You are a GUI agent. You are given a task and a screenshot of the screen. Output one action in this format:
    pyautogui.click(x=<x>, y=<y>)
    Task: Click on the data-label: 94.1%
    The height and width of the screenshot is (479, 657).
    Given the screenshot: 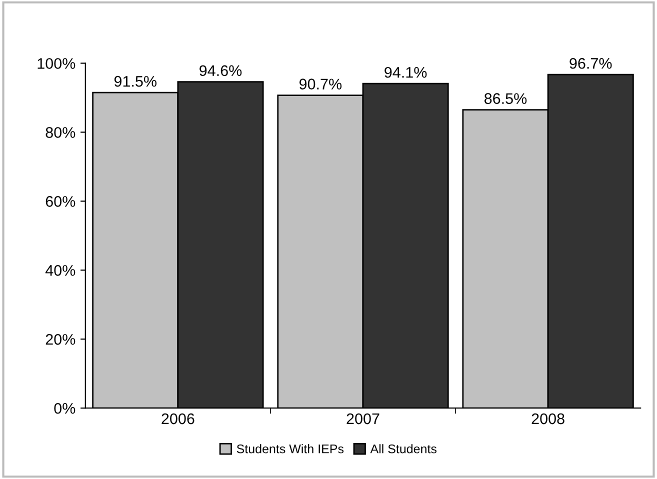 What is the action you would take?
    pyautogui.click(x=405, y=72)
    